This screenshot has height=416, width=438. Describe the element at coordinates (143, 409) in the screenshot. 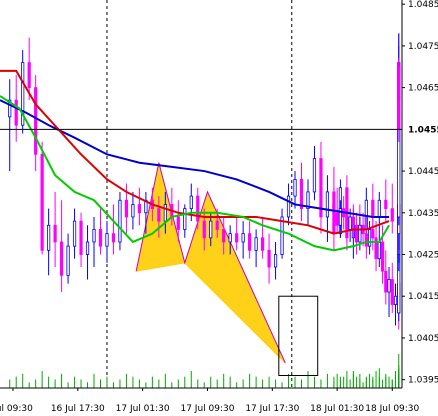

I see `x-tick-label: 17 Jul 01:30` at that location.